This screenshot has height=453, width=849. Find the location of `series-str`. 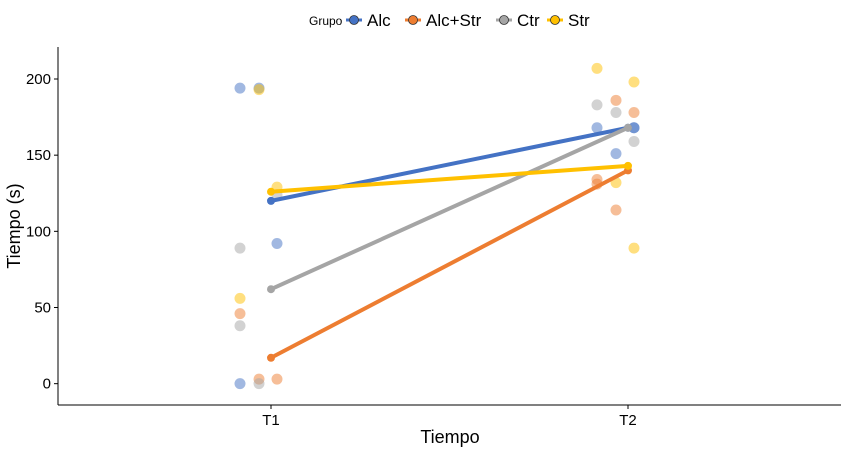

series-str is located at coordinates (449, 178).